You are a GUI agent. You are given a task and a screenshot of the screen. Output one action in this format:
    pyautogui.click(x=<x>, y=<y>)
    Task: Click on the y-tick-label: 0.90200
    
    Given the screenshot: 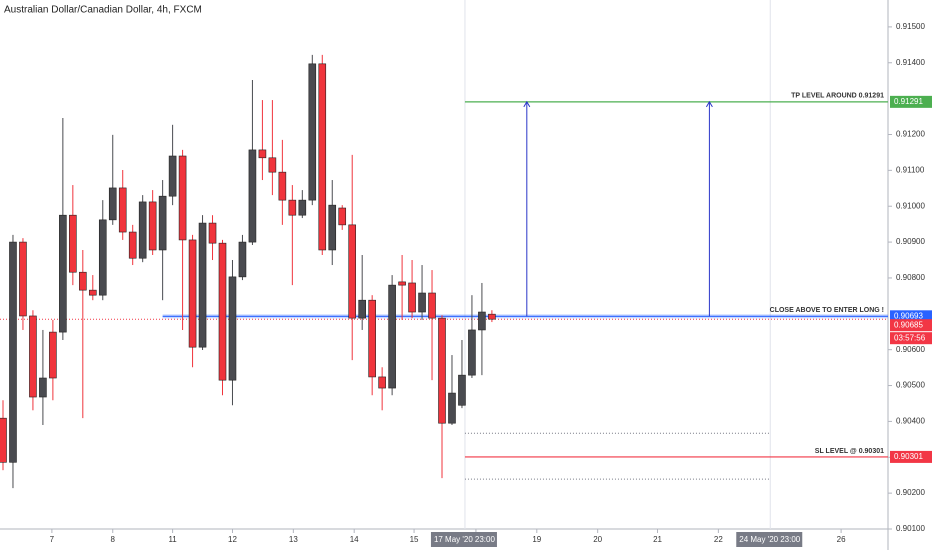 What is the action you would take?
    pyautogui.click(x=910, y=492)
    